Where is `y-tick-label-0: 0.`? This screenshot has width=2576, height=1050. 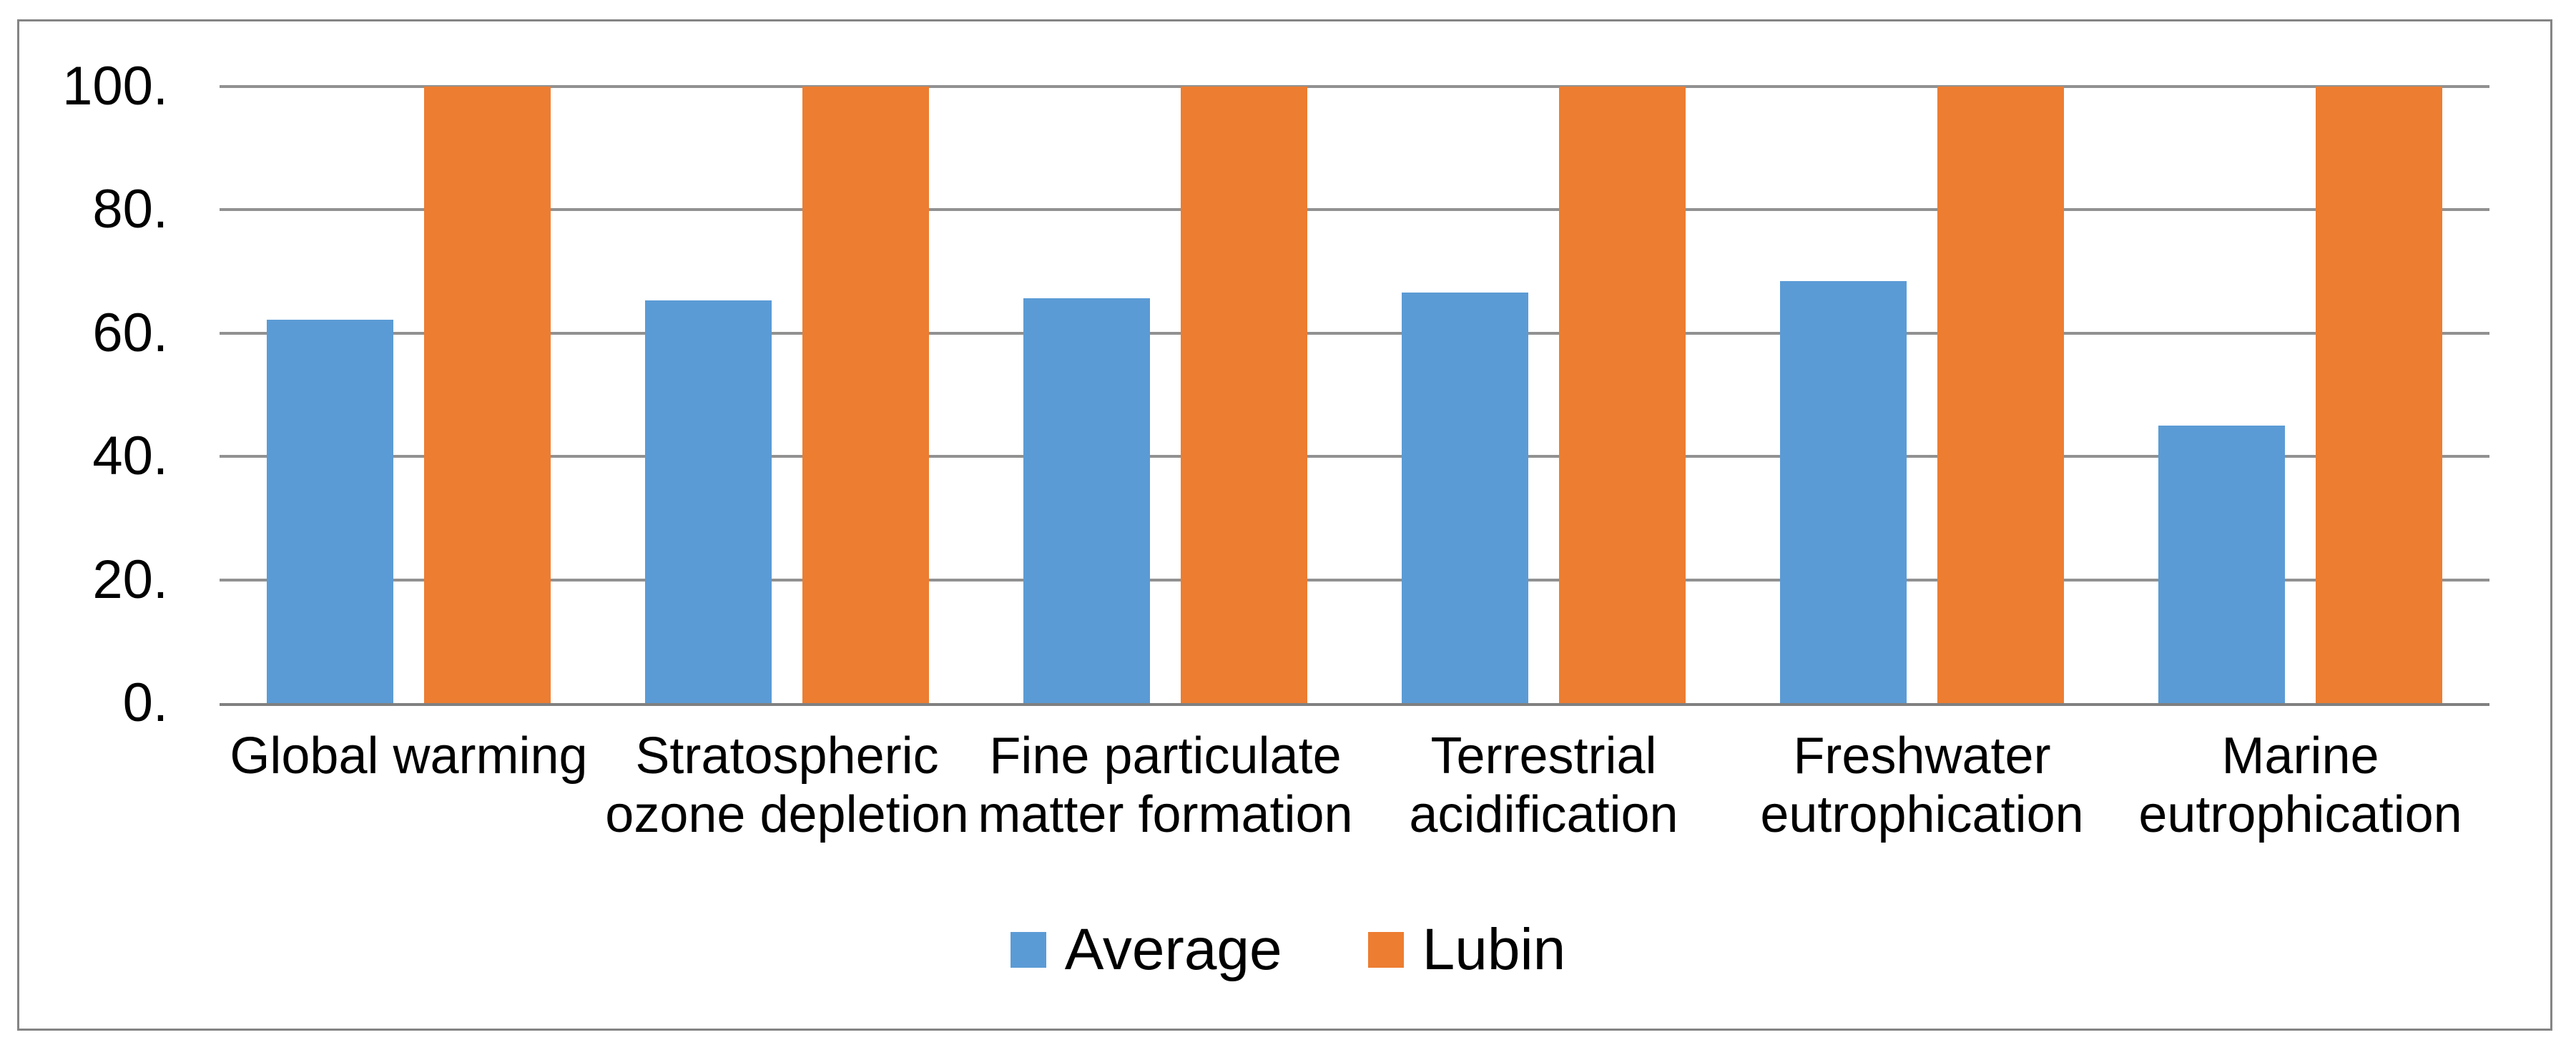
y-tick-label-0: 0. is located at coordinates (145, 702).